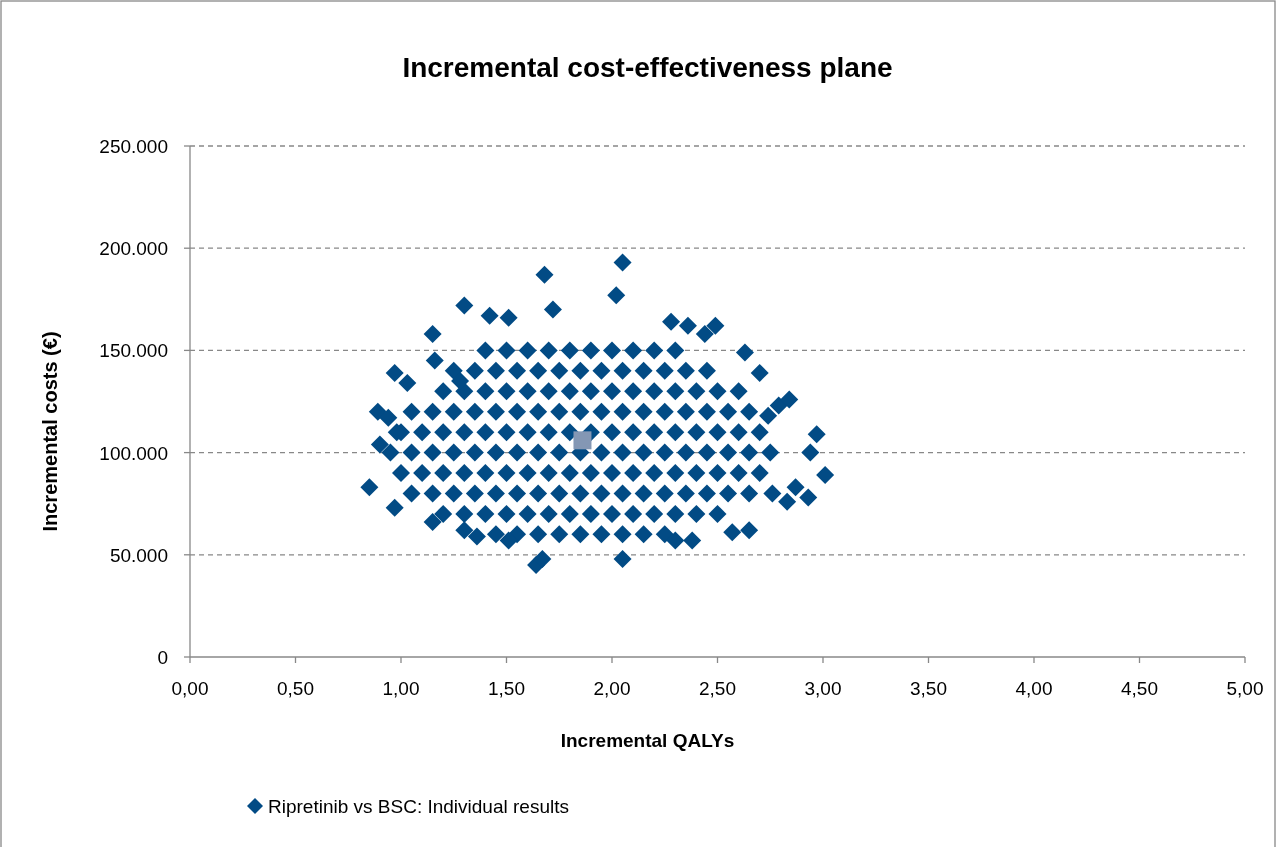 This screenshot has height=847, width=1280. What do you see at coordinates (647, 740) in the screenshot?
I see `x-axis-title: Incremental QALYs` at bounding box center [647, 740].